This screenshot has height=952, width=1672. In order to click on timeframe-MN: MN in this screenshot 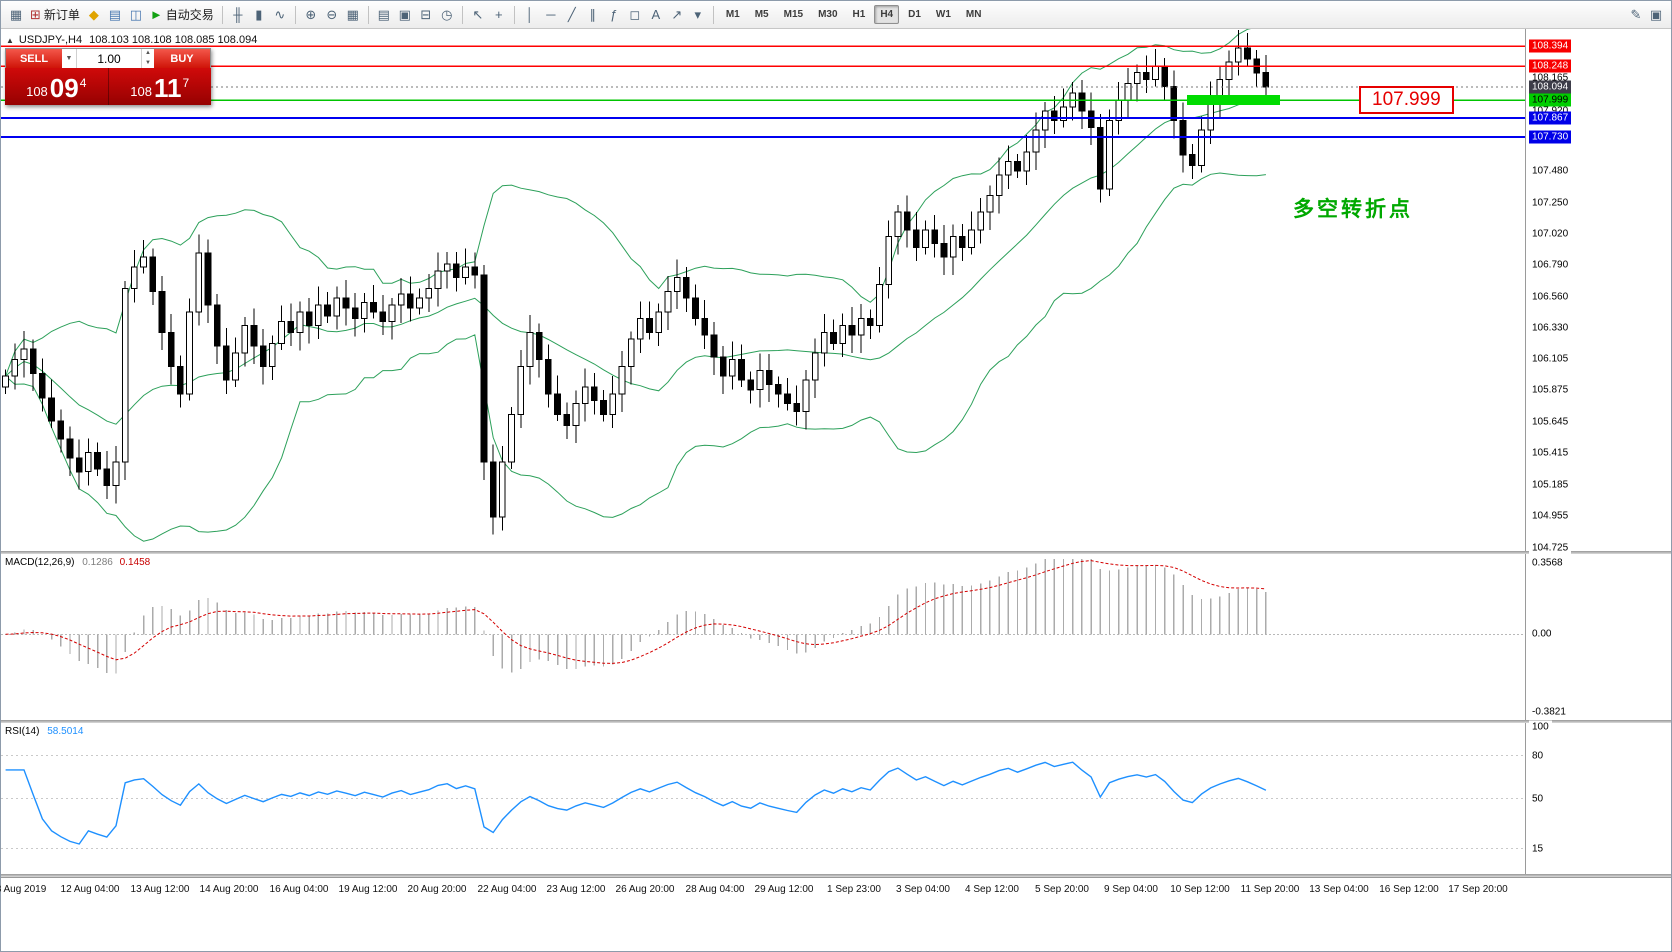, I will do `click(973, 14)`.